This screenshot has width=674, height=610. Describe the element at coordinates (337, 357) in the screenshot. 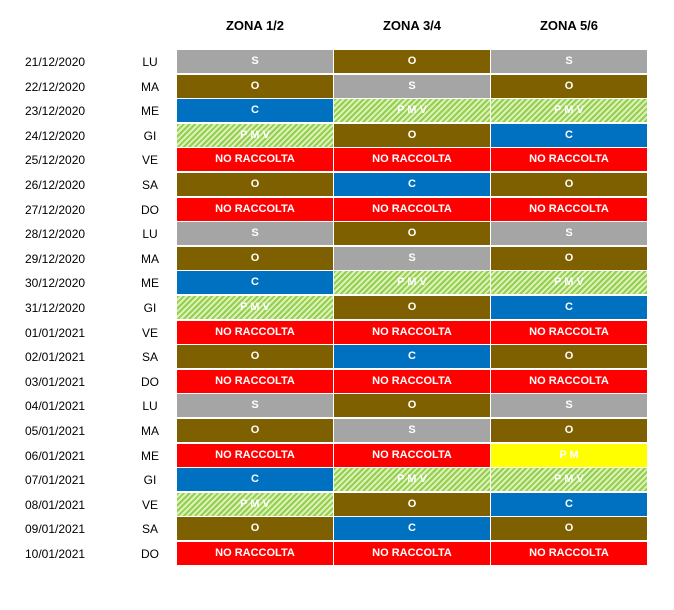

I see `table-row: 02/01/2021 SA O C O` at that location.